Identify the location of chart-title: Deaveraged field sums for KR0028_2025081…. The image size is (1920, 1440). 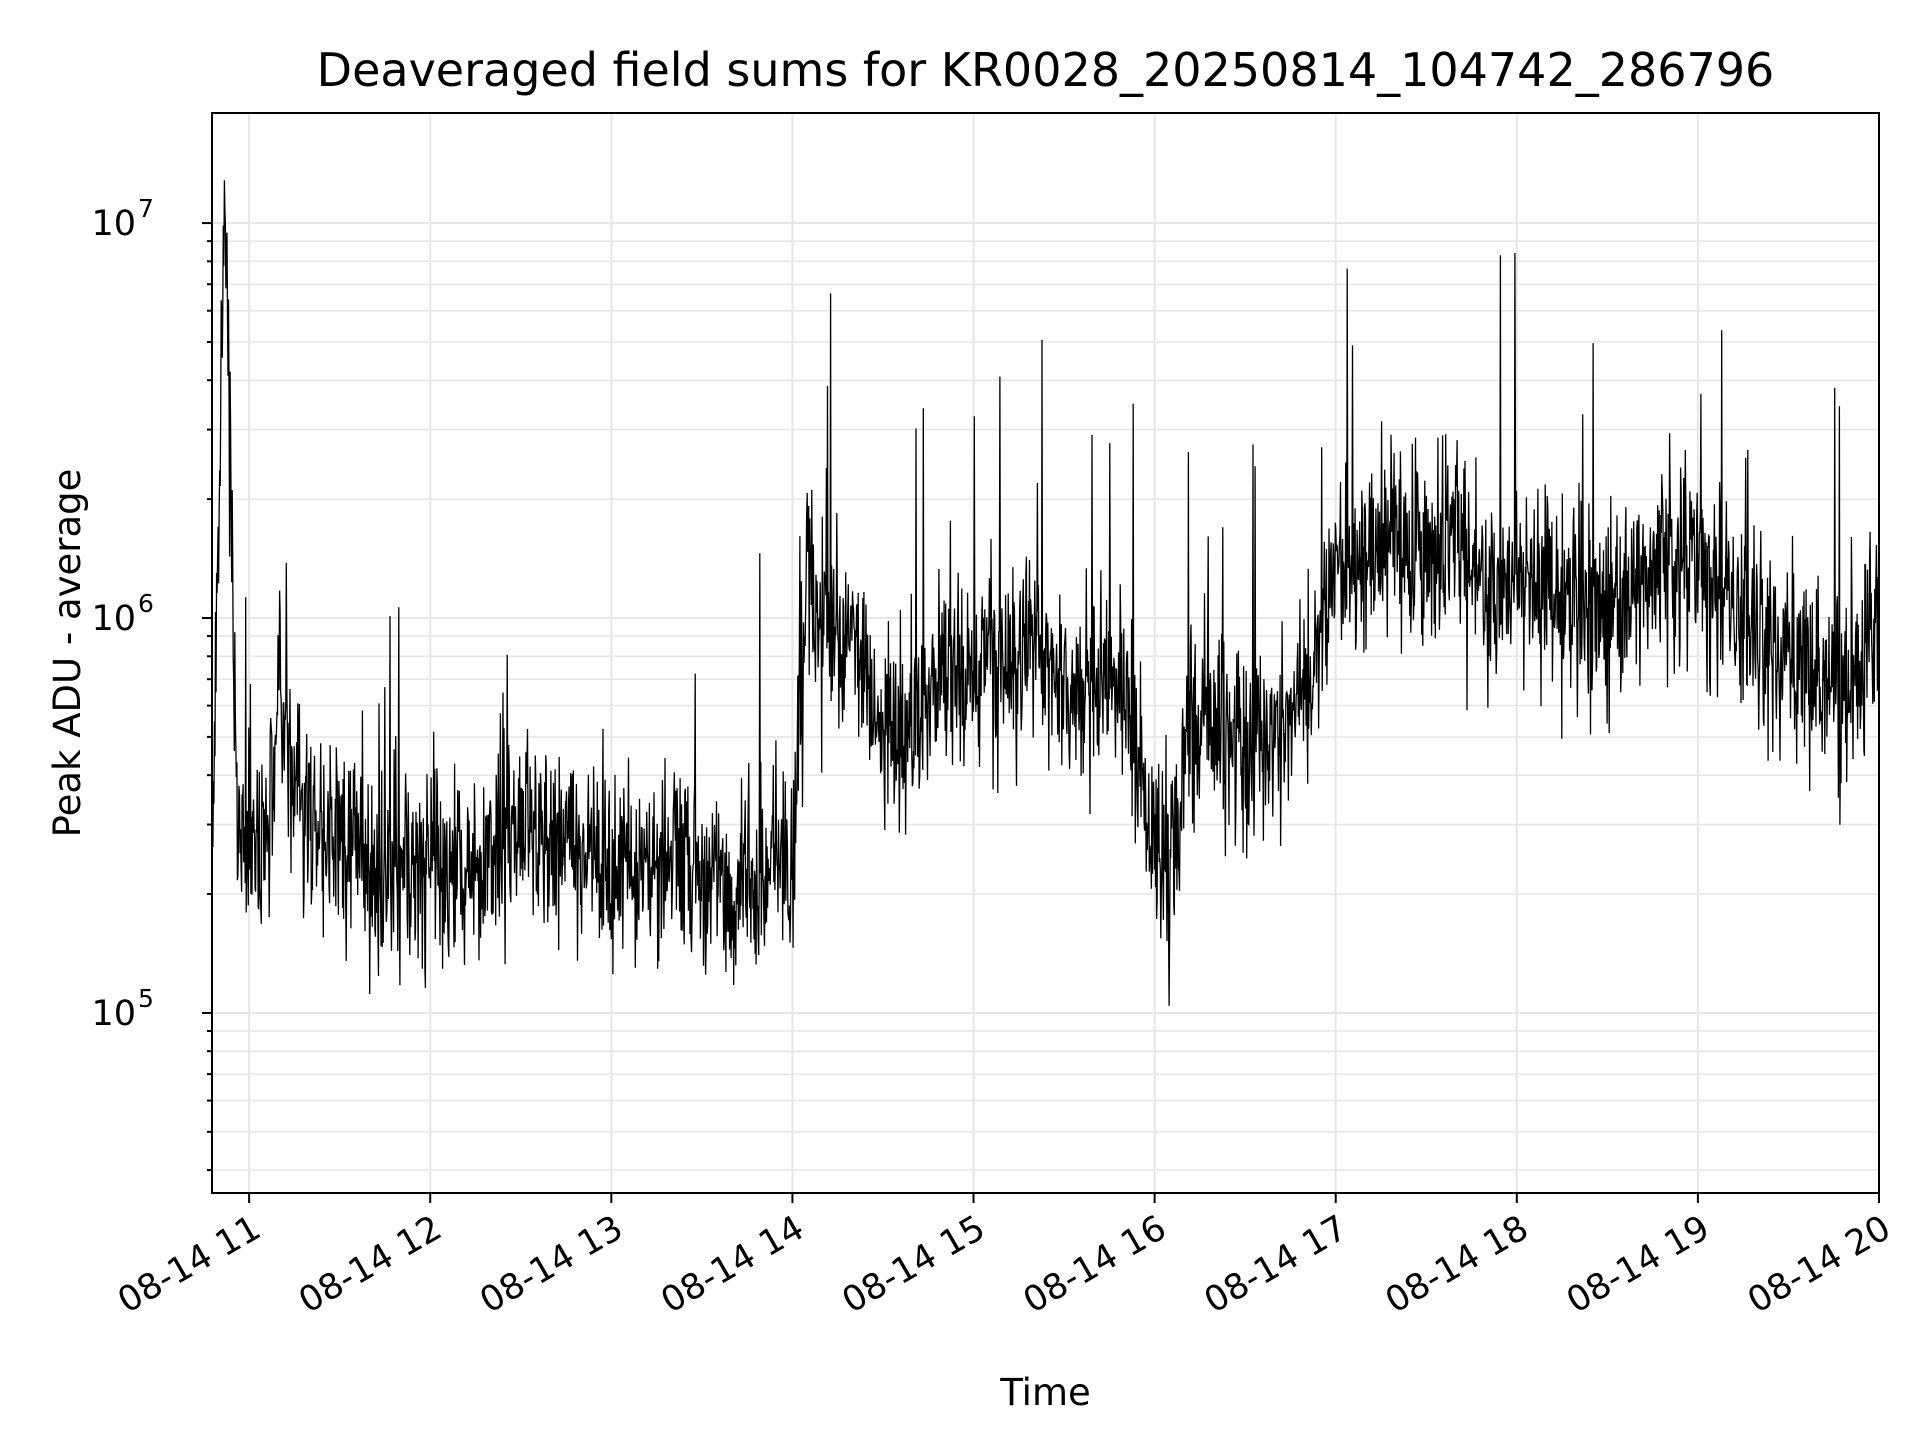
(1046, 70).